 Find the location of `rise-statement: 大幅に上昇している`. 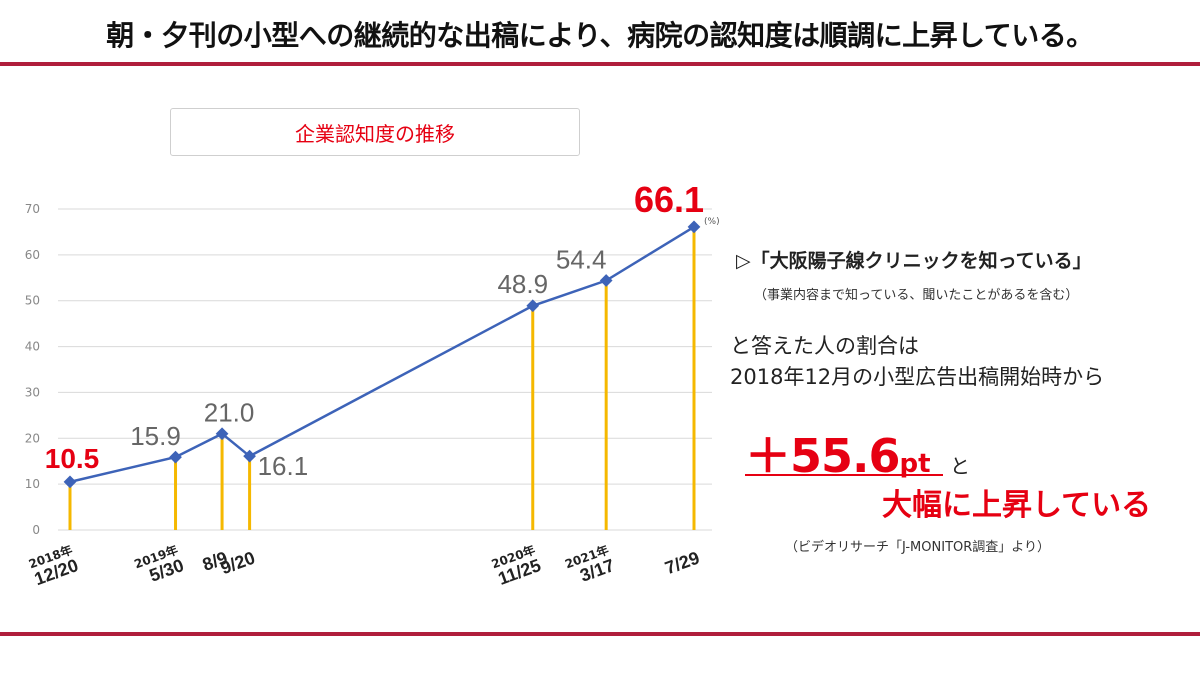

rise-statement: 大幅に上昇している is located at coordinates (1017, 505).